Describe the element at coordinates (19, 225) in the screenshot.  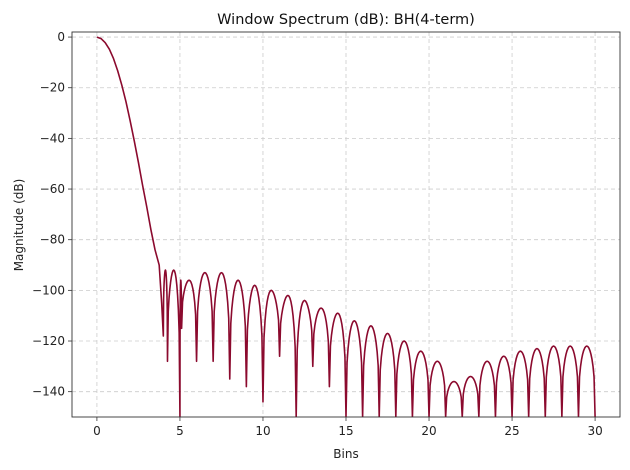
I see `y-axis-label: Magnitude (dB)` at that location.